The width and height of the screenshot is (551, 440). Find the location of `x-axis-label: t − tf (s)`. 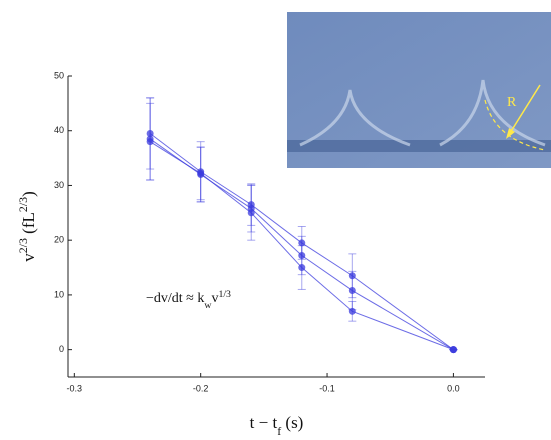

x-axis-label: t − tf (s) is located at coordinates (277, 425).